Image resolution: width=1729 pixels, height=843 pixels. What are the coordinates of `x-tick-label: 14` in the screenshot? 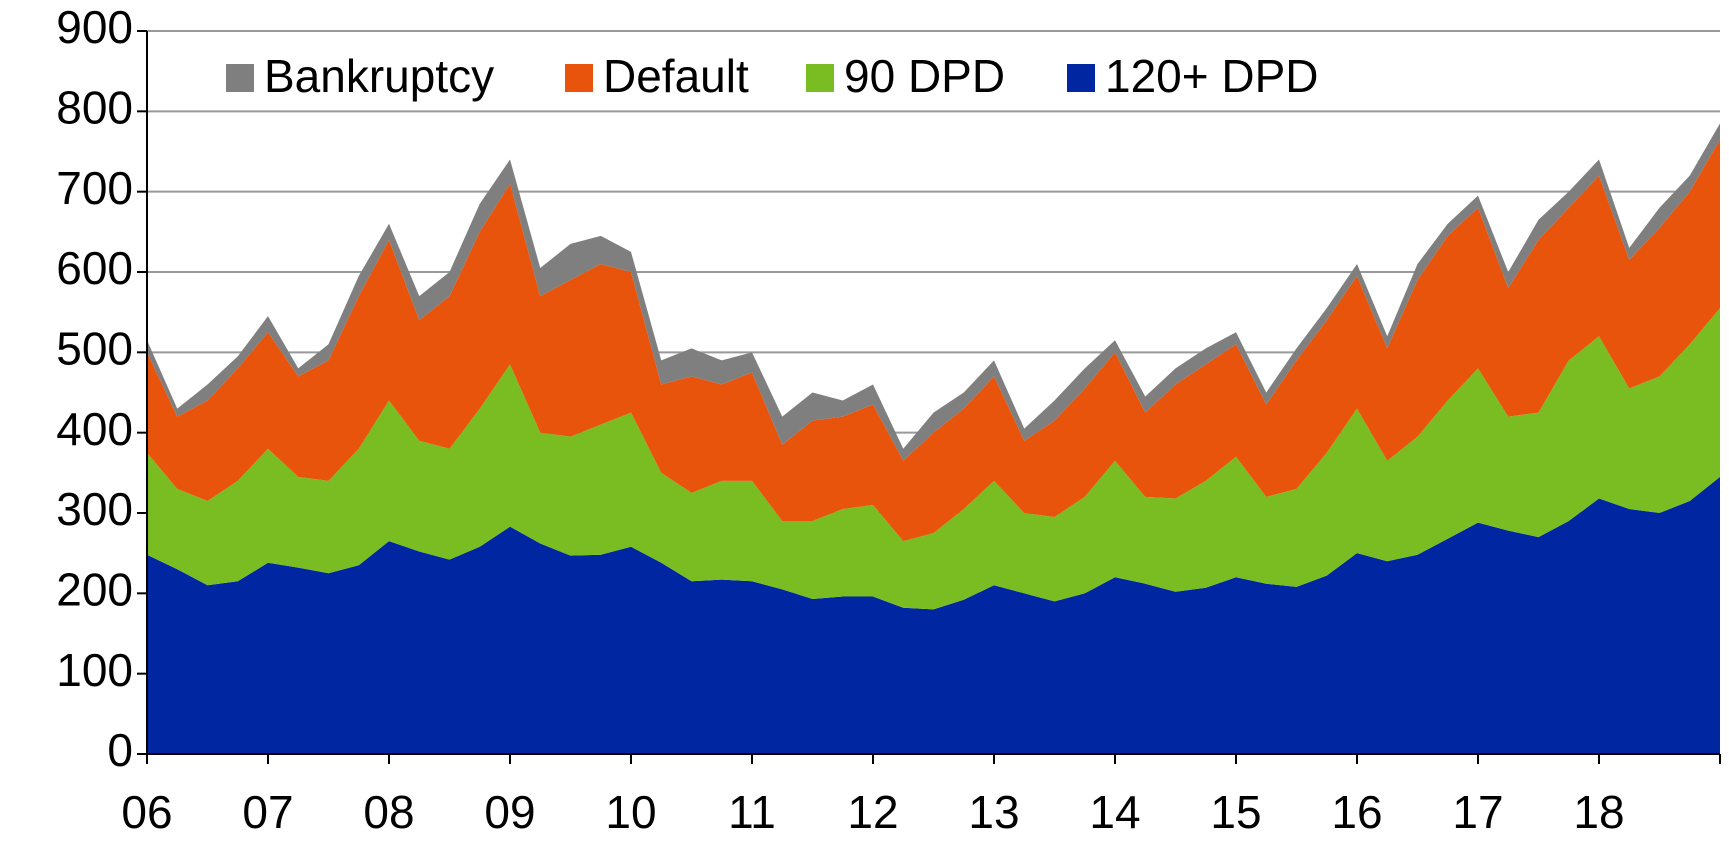 It's located at (1114, 812).